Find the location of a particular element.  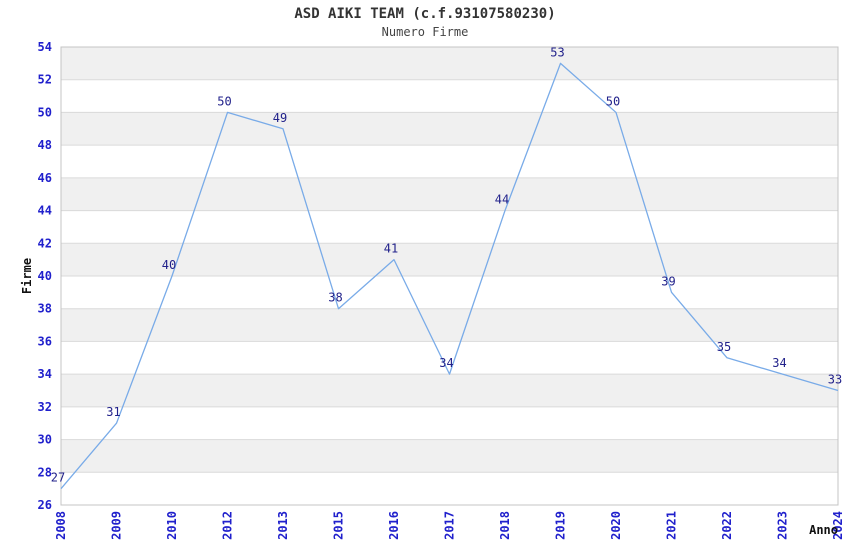

y-tick-label: 30 is located at coordinates (45, 440).